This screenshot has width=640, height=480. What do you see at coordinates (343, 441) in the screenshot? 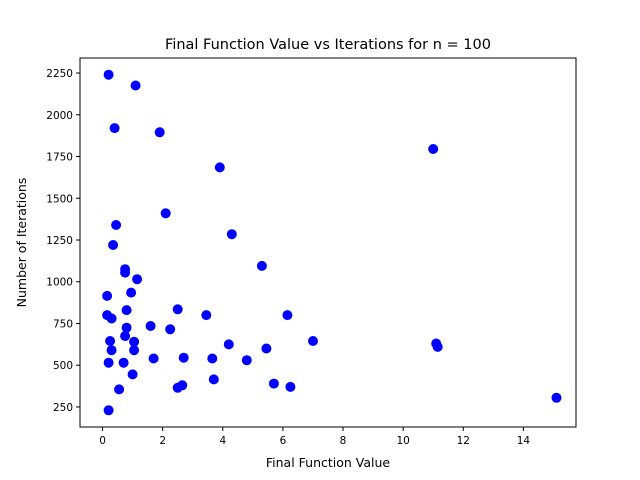
I see `x-tick-label: 8` at bounding box center [343, 441].